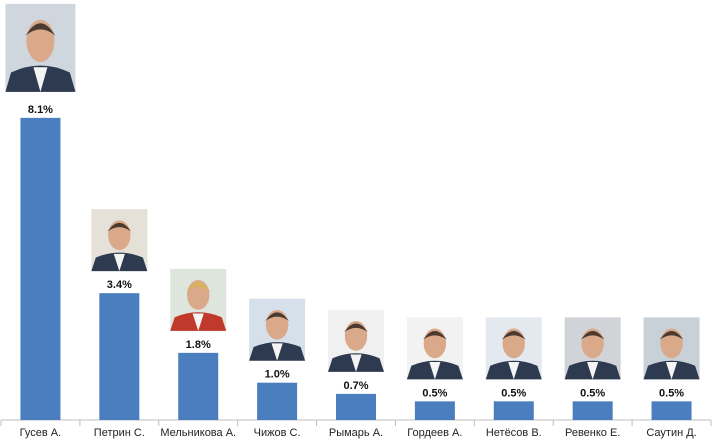 The width and height of the screenshot is (722, 444). What do you see at coordinates (277, 433) in the screenshot?
I see `category-label: Чижов С.` at bounding box center [277, 433].